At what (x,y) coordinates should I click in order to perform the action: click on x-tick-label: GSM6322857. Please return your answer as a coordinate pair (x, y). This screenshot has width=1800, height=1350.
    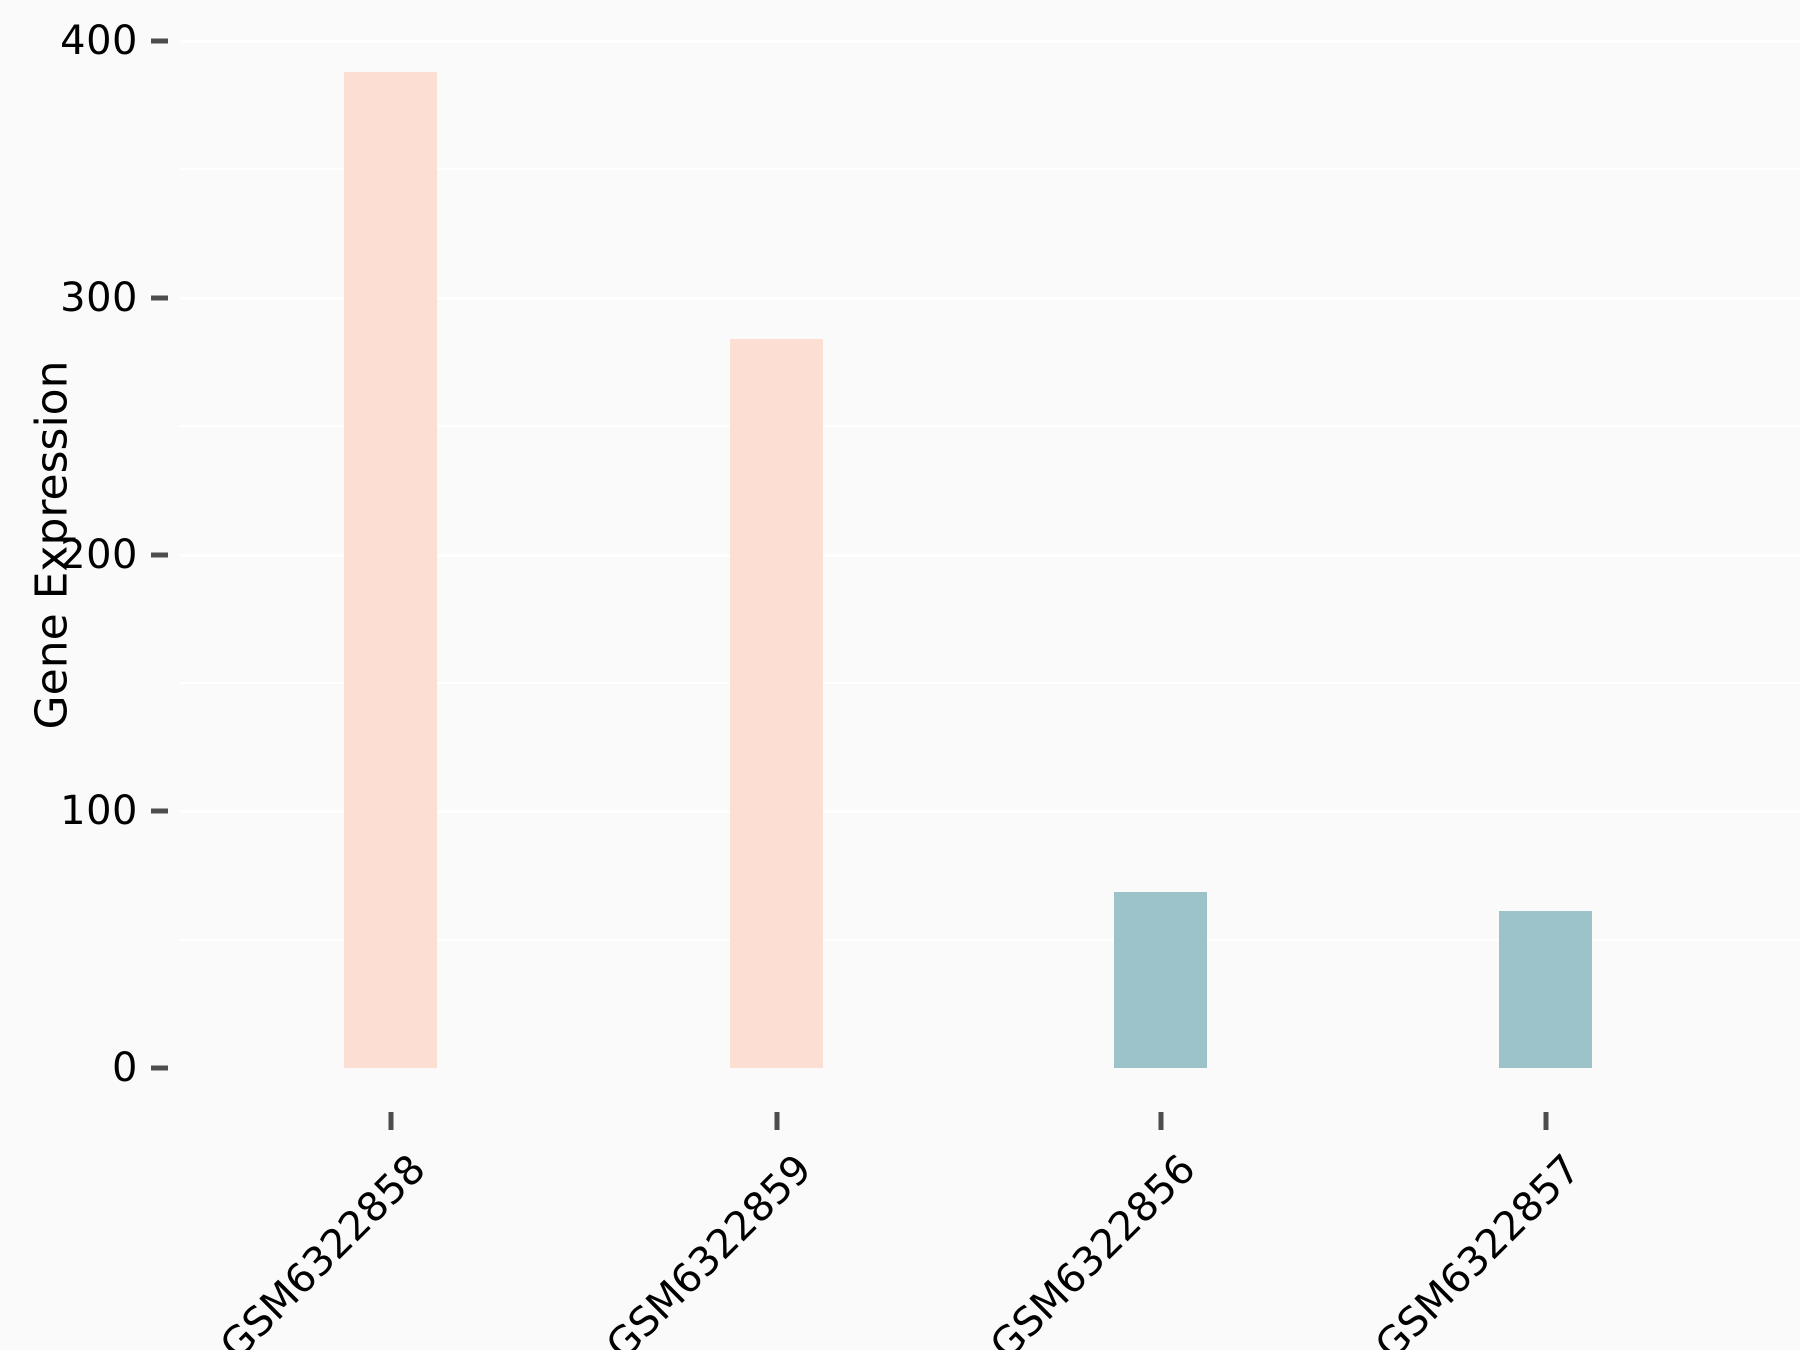
    Looking at the image, I should click on (1479, 1248).